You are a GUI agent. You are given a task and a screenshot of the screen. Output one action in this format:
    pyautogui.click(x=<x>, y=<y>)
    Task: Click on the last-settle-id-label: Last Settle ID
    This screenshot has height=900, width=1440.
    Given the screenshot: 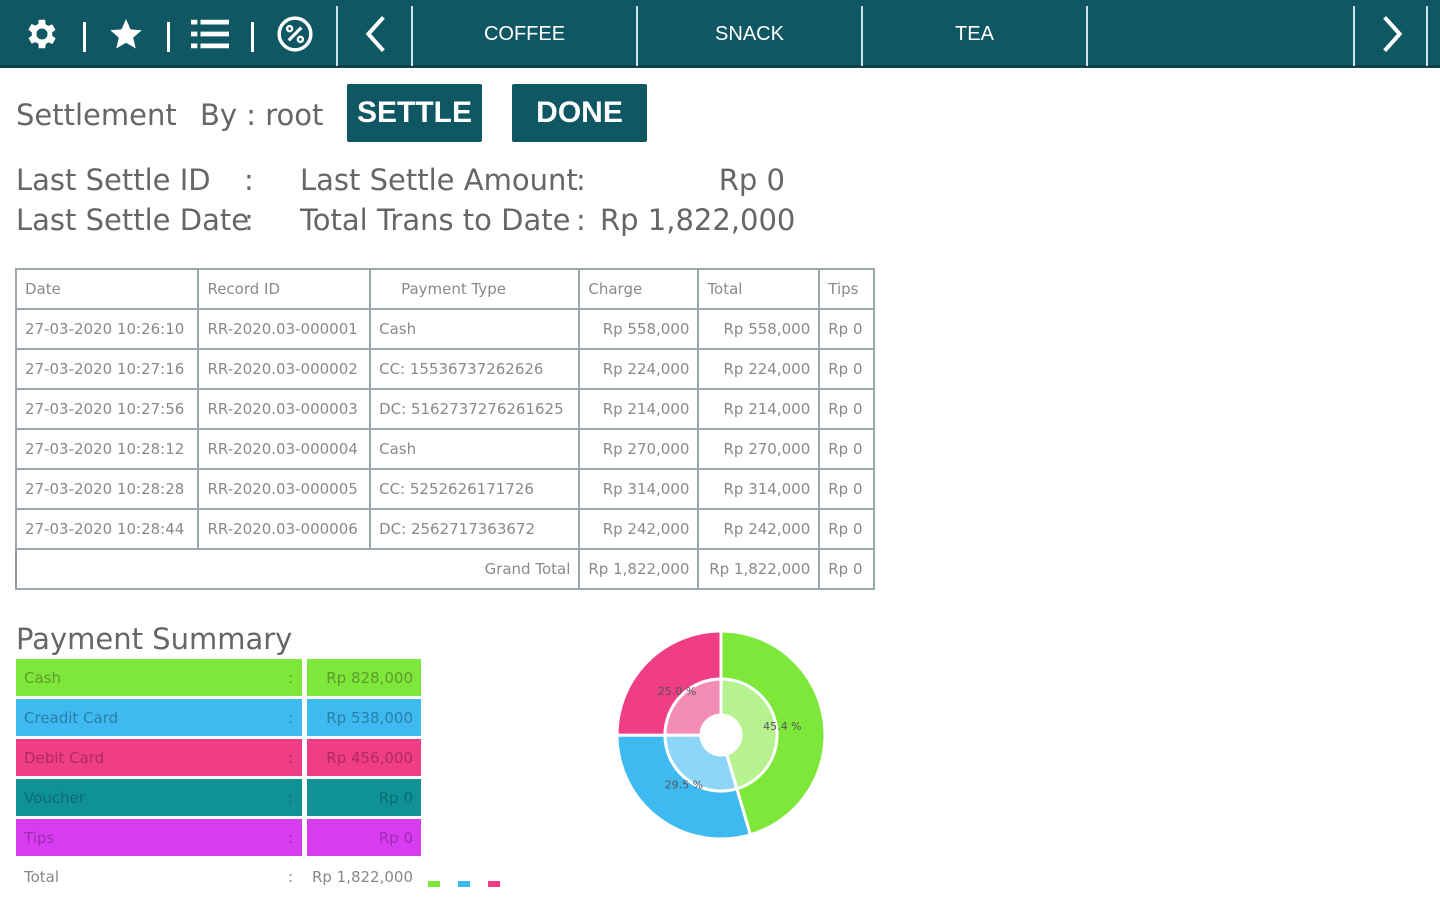 What is the action you would take?
    pyautogui.click(x=113, y=180)
    